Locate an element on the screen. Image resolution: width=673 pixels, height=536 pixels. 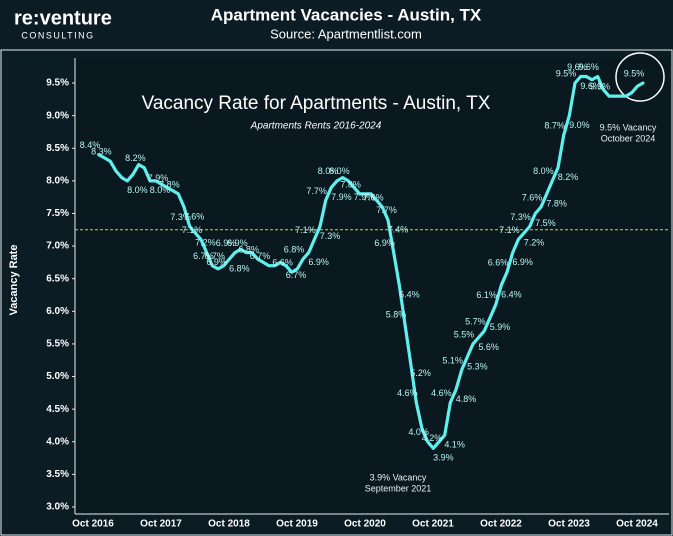
data-label: 5.9% is located at coordinates (500, 327).